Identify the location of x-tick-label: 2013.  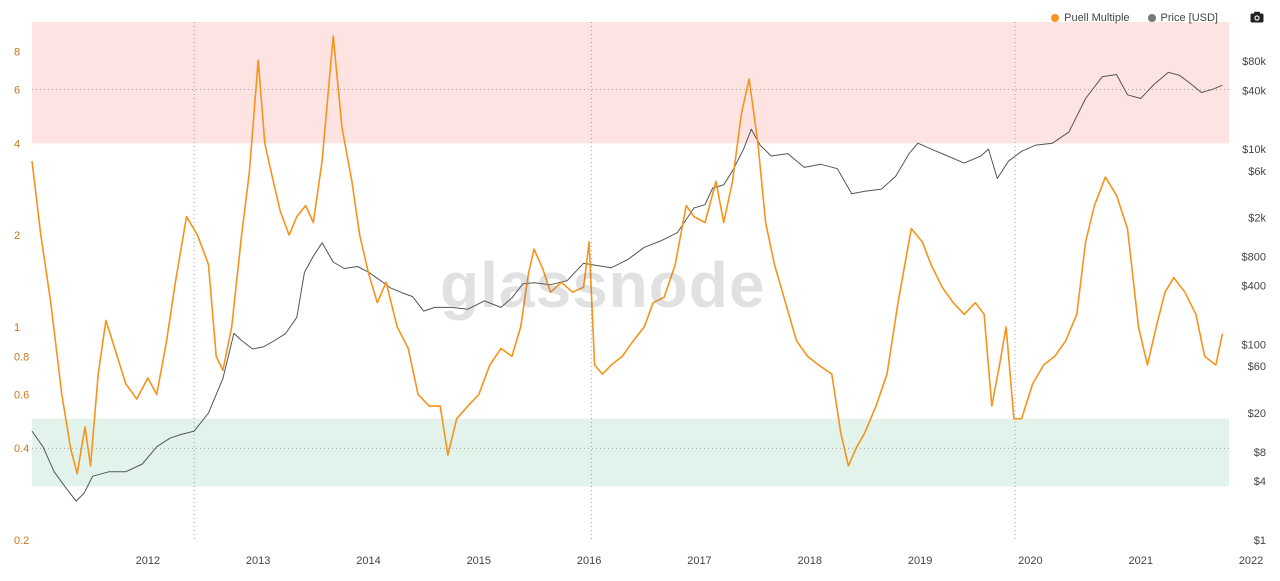
(258, 561).